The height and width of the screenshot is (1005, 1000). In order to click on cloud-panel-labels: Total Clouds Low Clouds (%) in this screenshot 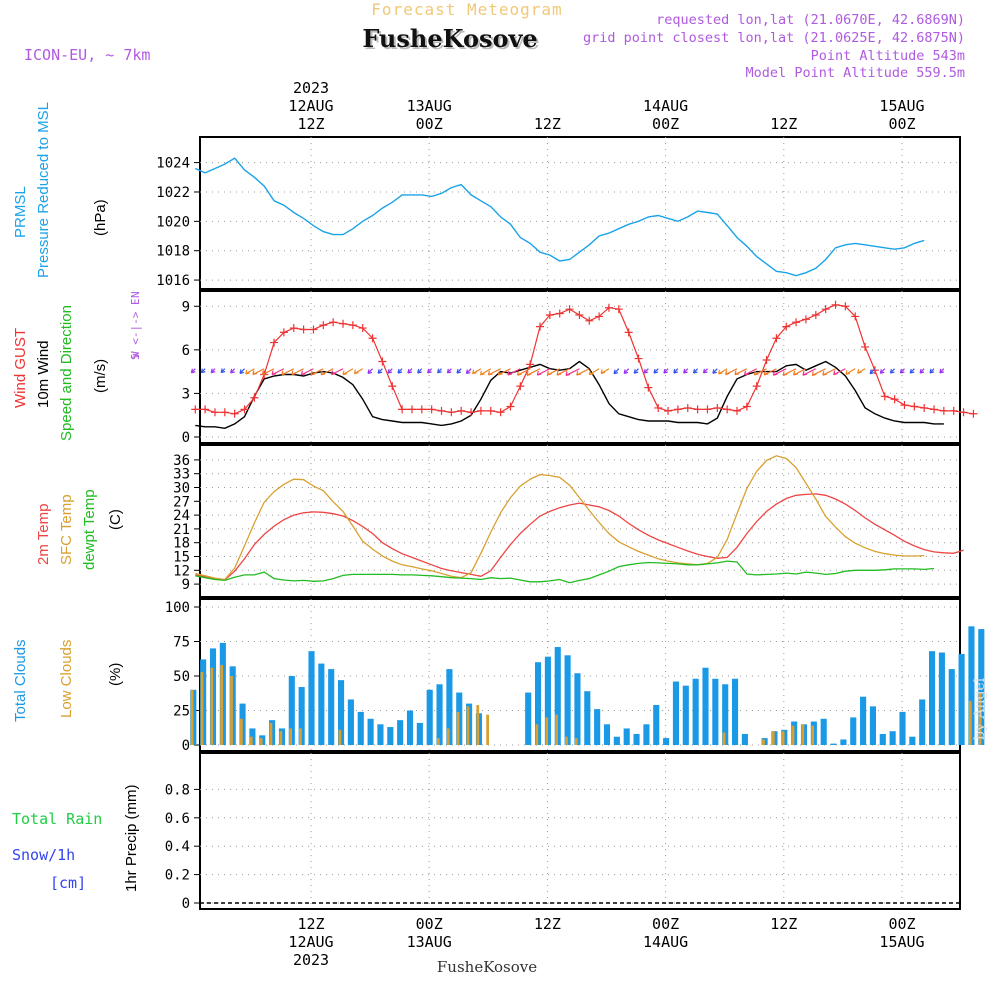, I will do `click(68, 680)`.